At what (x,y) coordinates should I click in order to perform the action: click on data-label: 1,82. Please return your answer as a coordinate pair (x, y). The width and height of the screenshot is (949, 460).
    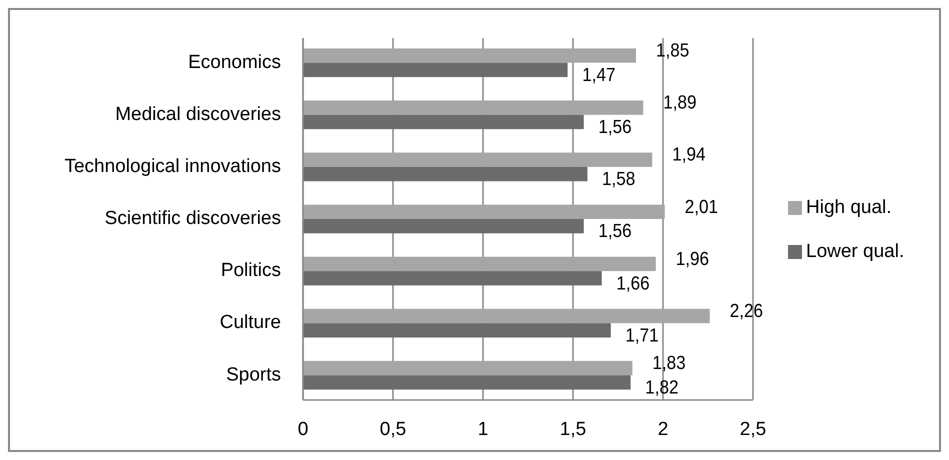
    Looking at the image, I should click on (661, 387).